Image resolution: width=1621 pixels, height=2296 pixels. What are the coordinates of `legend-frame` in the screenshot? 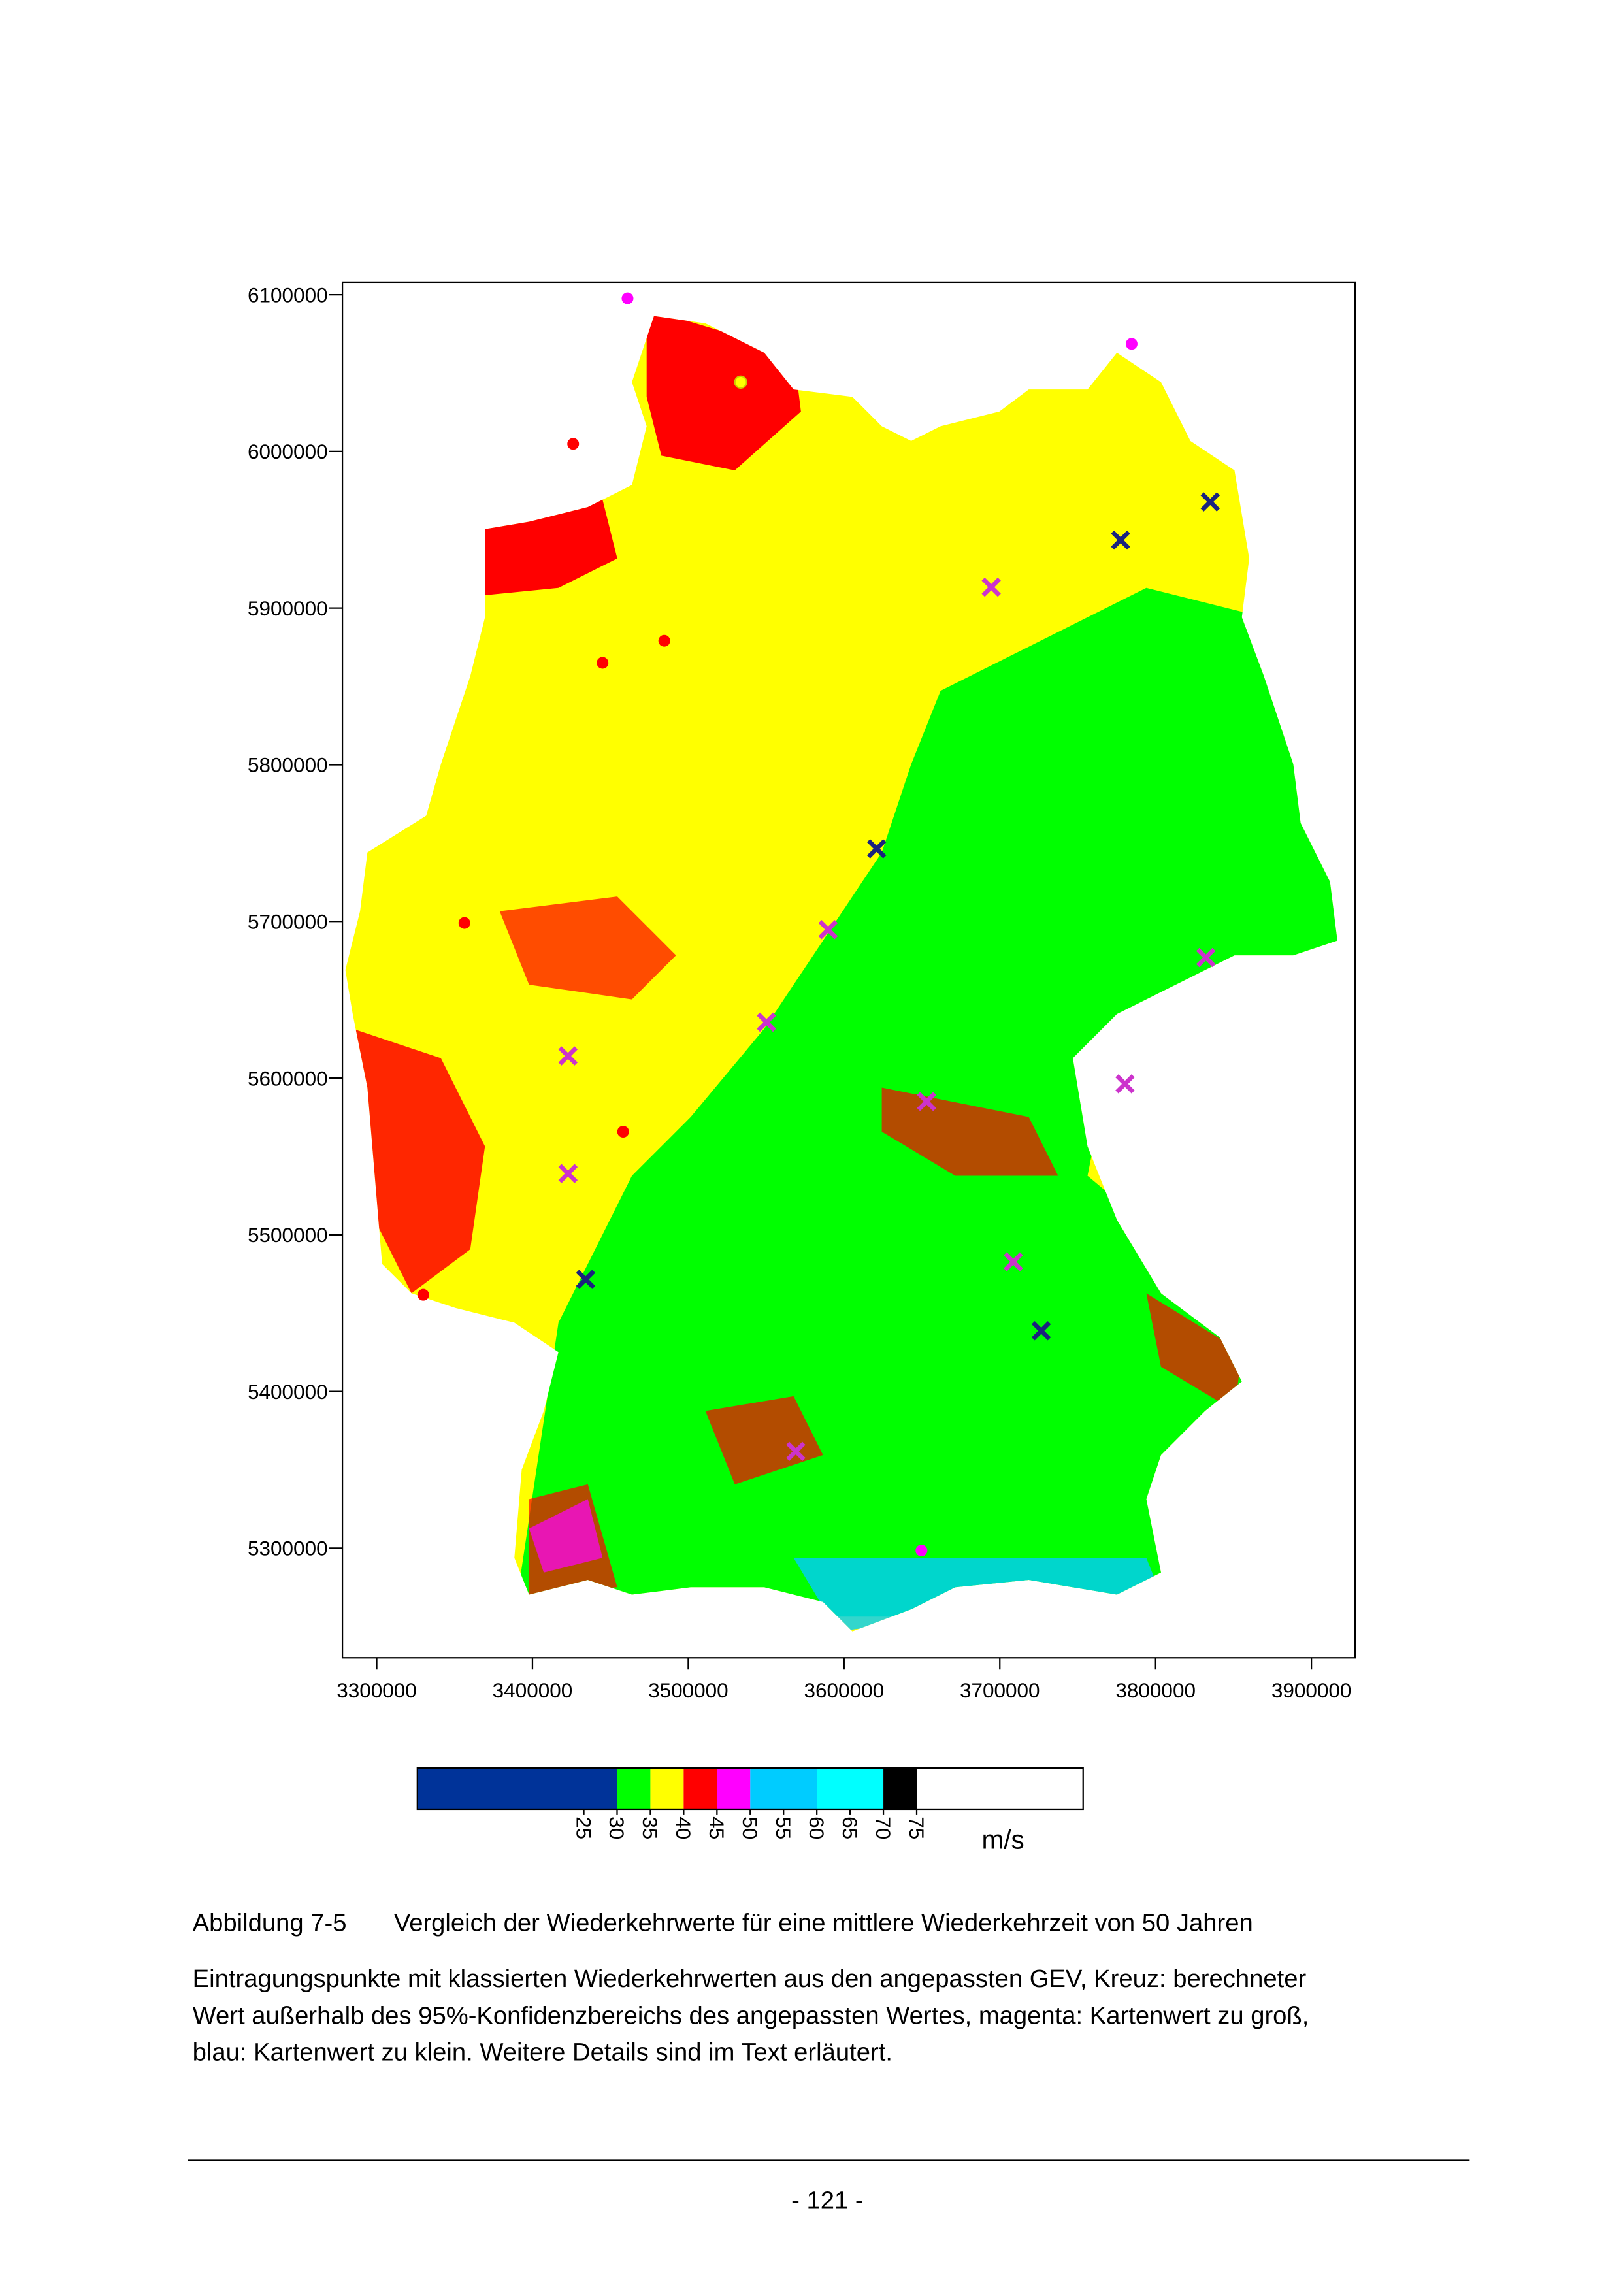 It's located at (750, 1789).